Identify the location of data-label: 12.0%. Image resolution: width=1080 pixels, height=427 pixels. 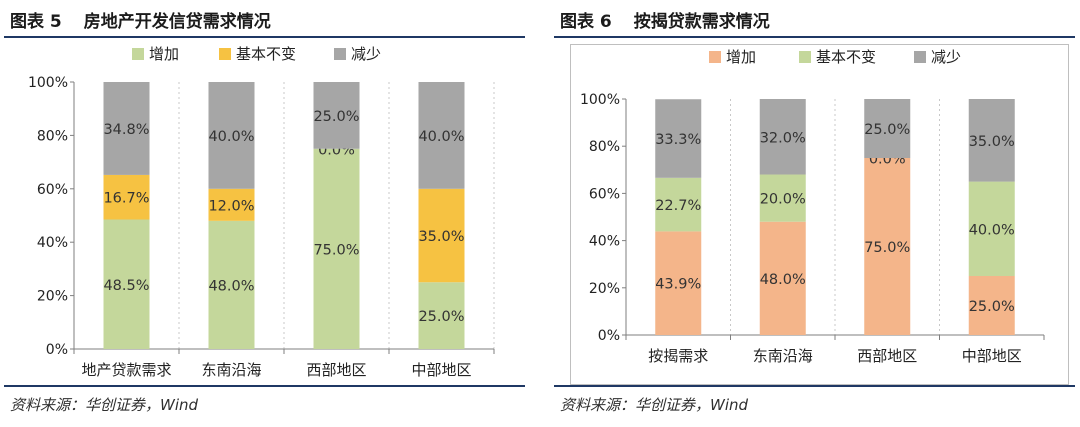
(231, 206).